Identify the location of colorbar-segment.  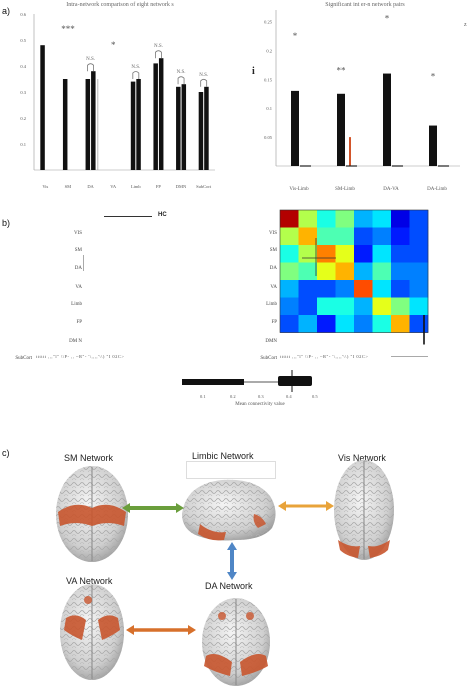
(213, 382).